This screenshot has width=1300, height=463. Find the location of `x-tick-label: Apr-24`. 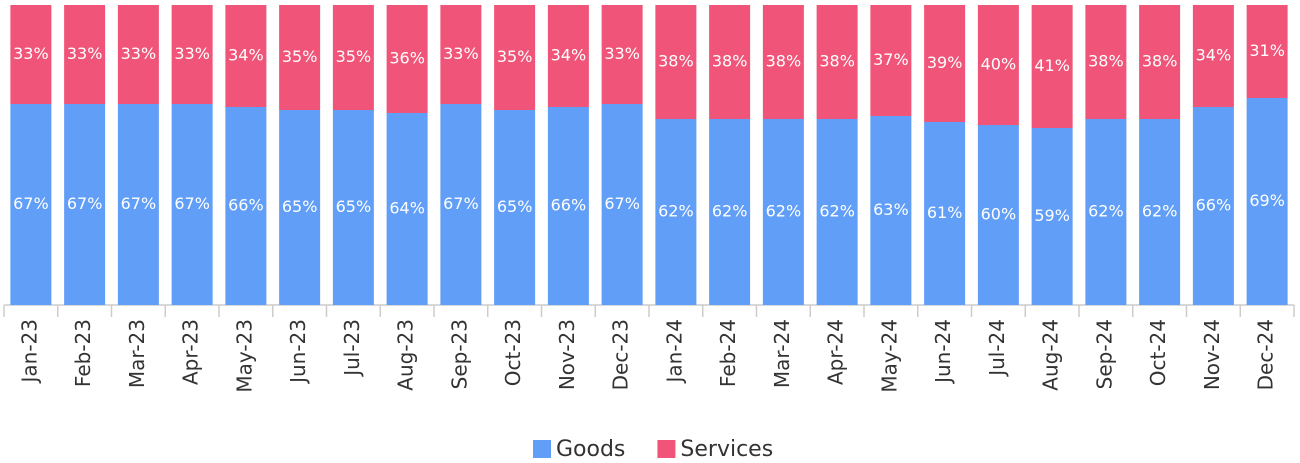

x-tick-label: Apr-24 is located at coordinates (836, 352).